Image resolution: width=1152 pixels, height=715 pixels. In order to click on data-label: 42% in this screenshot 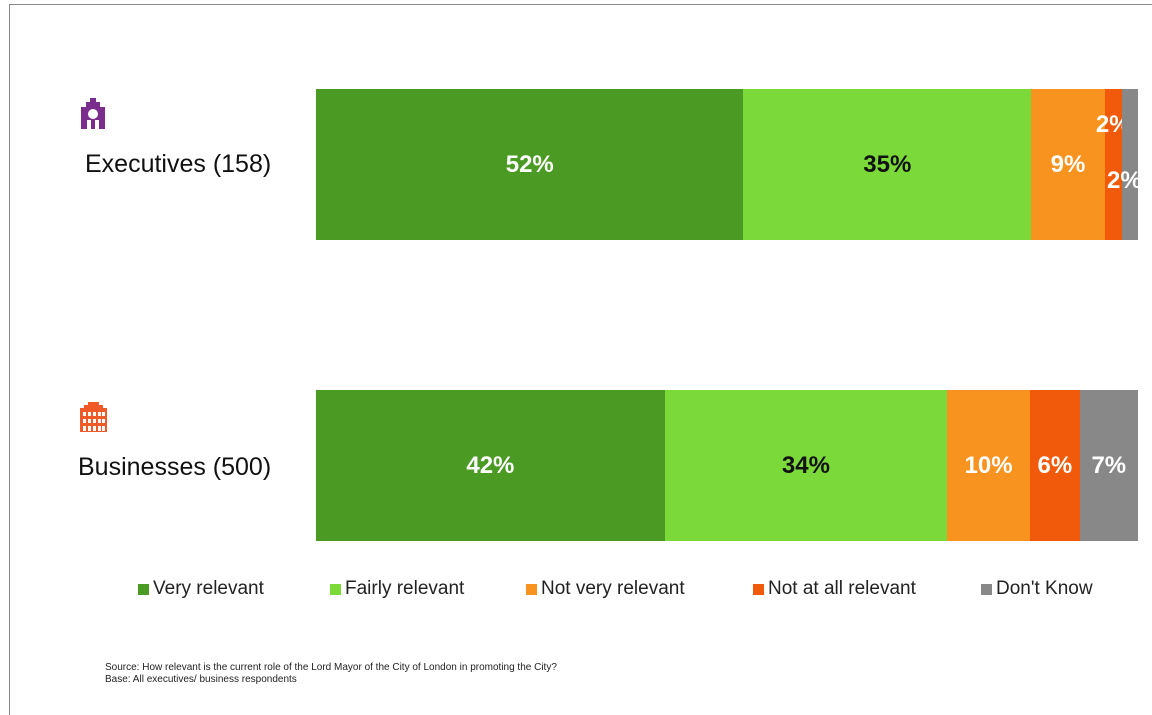, I will do `click(490, 465)`.